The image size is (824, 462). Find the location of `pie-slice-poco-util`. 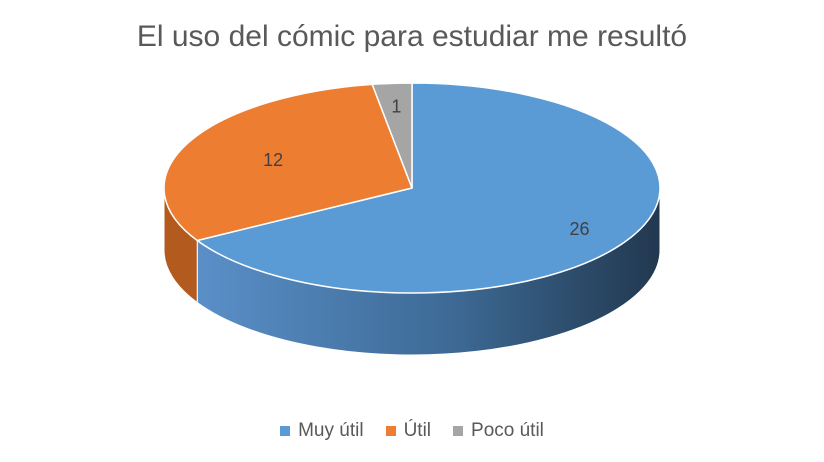

pie-slice-poco-util is located at coordinates (392, 135).